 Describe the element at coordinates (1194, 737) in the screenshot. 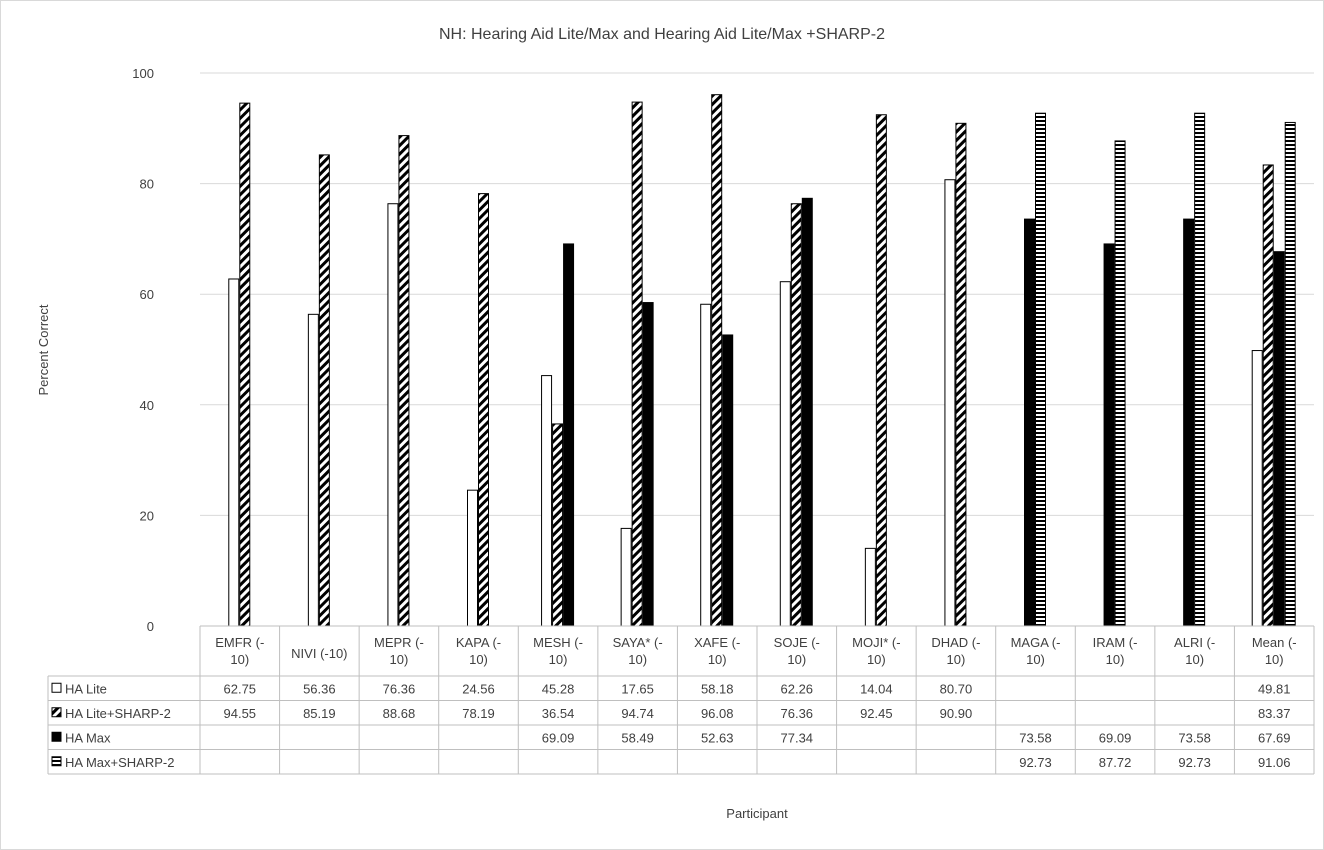

I see `data-label: 73.58` at that location.